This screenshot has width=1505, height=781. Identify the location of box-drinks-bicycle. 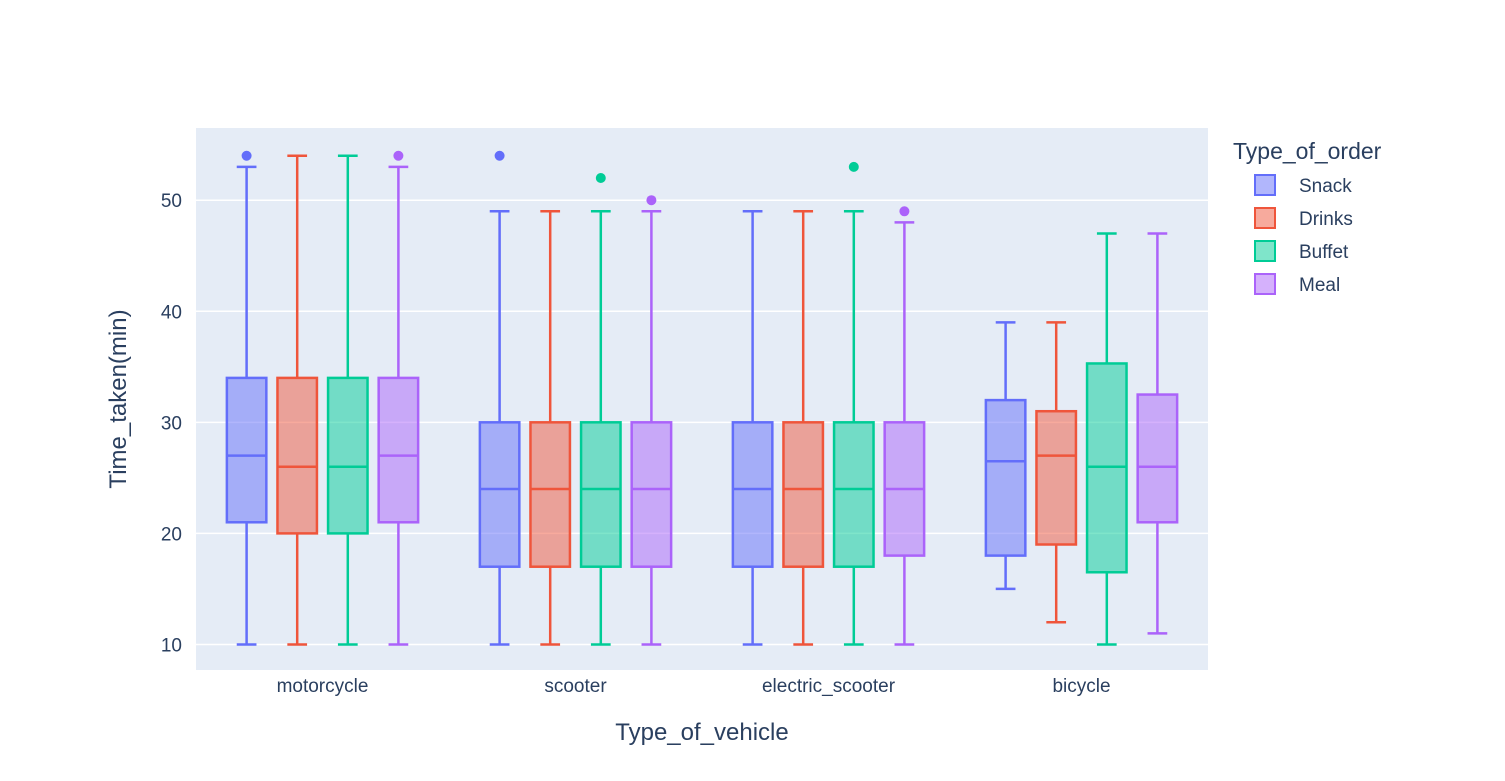
(1056, 472).